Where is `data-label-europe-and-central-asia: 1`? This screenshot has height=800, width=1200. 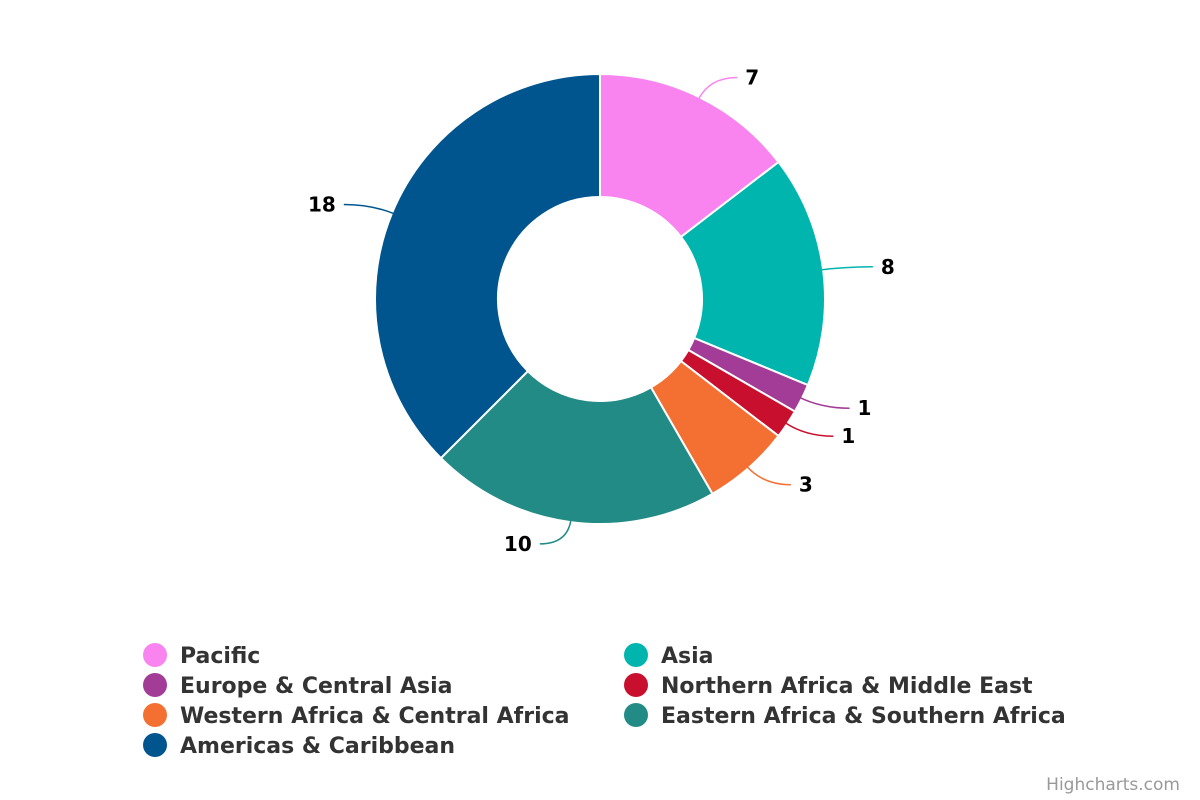
data-label-europe-and-central-asia: 1 is located at coordinates (865, 408).